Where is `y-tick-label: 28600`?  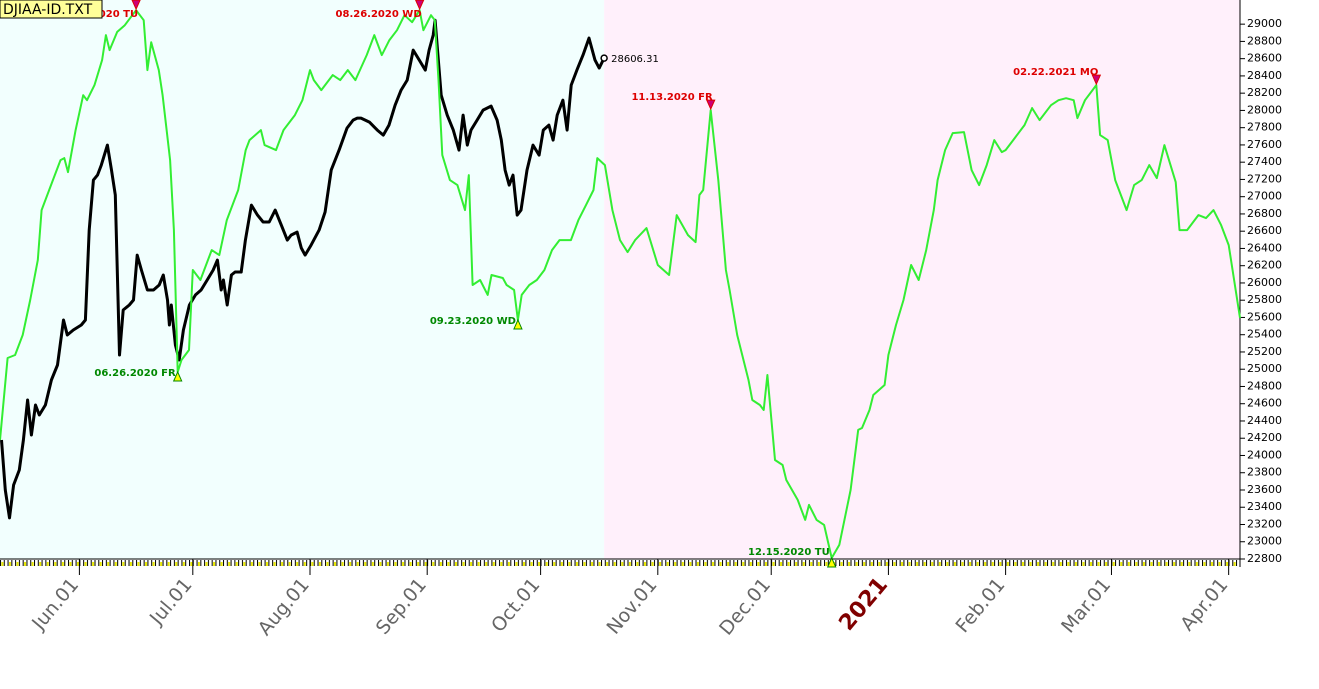
y-tick-label: 28600 is located at coordinates (1264, 58).